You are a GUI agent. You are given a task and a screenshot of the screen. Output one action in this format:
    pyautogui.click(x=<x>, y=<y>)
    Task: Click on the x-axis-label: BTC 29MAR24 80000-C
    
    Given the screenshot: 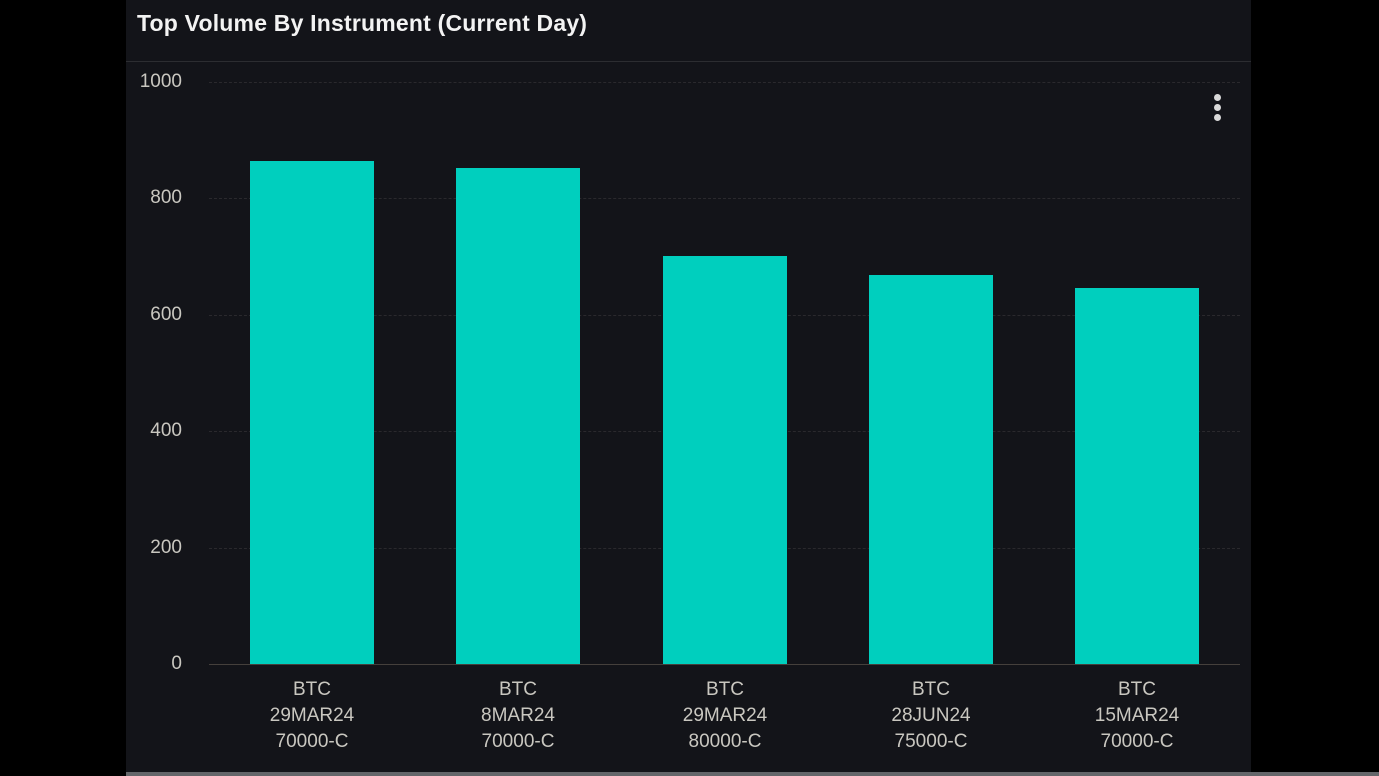 What is the action you would take?
    pyautogui.click(x=725, y=716)
    